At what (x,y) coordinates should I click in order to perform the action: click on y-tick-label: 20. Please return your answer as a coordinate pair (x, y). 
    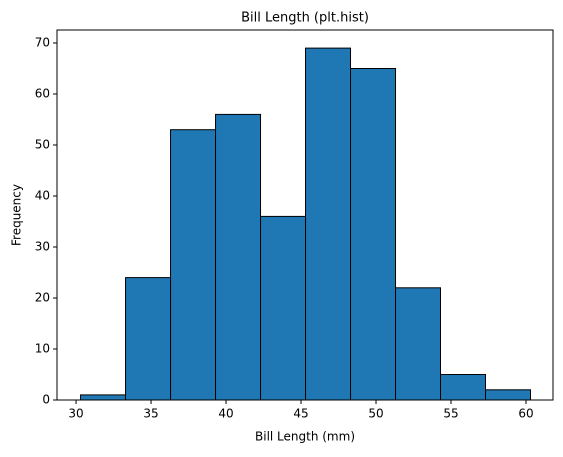
    Looking at the image, I should click on (42, 298).